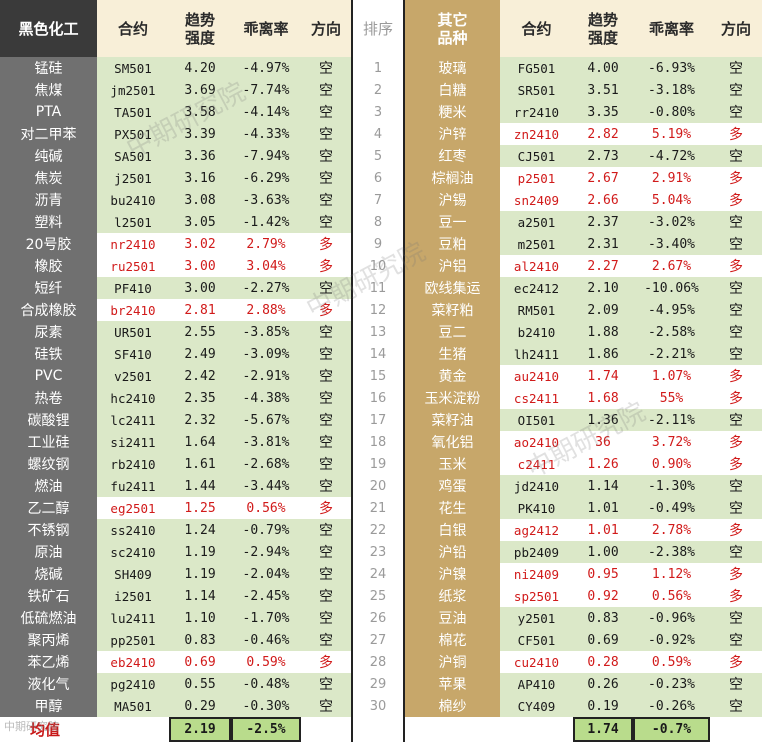  I want to click on right-trend-cell: 1.86, so click(603, 354).